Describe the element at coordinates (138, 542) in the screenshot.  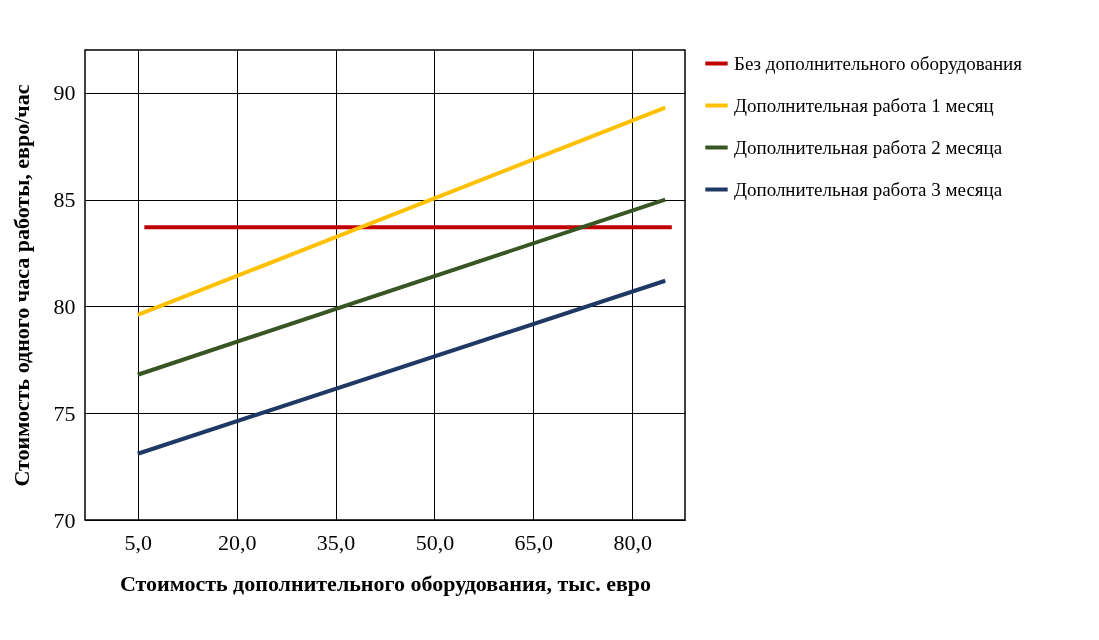
I see `x-tick-label: 5,0` at that location.